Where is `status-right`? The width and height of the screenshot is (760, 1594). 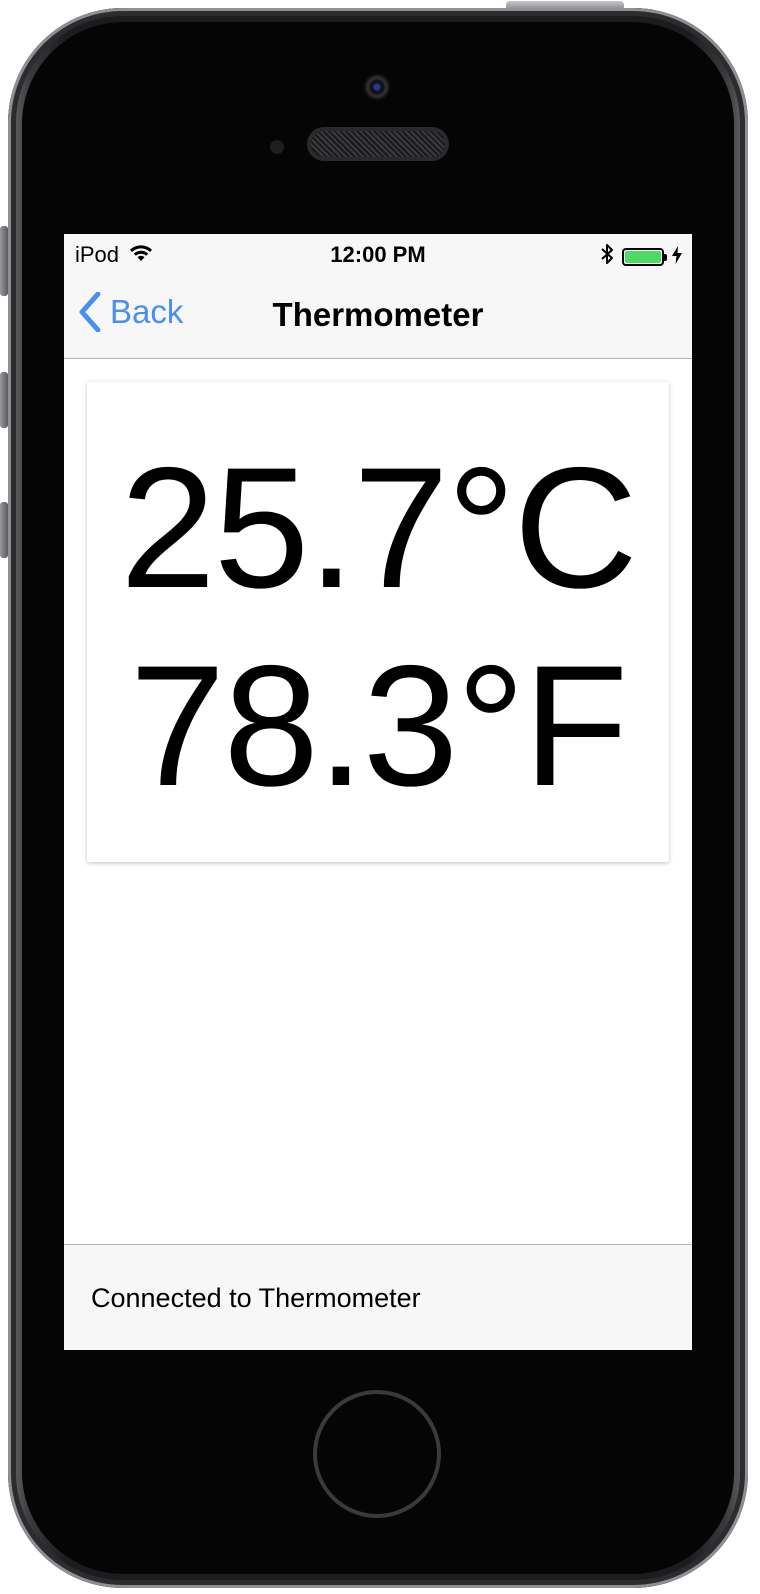
status-right is located at coordinates (641, 257).